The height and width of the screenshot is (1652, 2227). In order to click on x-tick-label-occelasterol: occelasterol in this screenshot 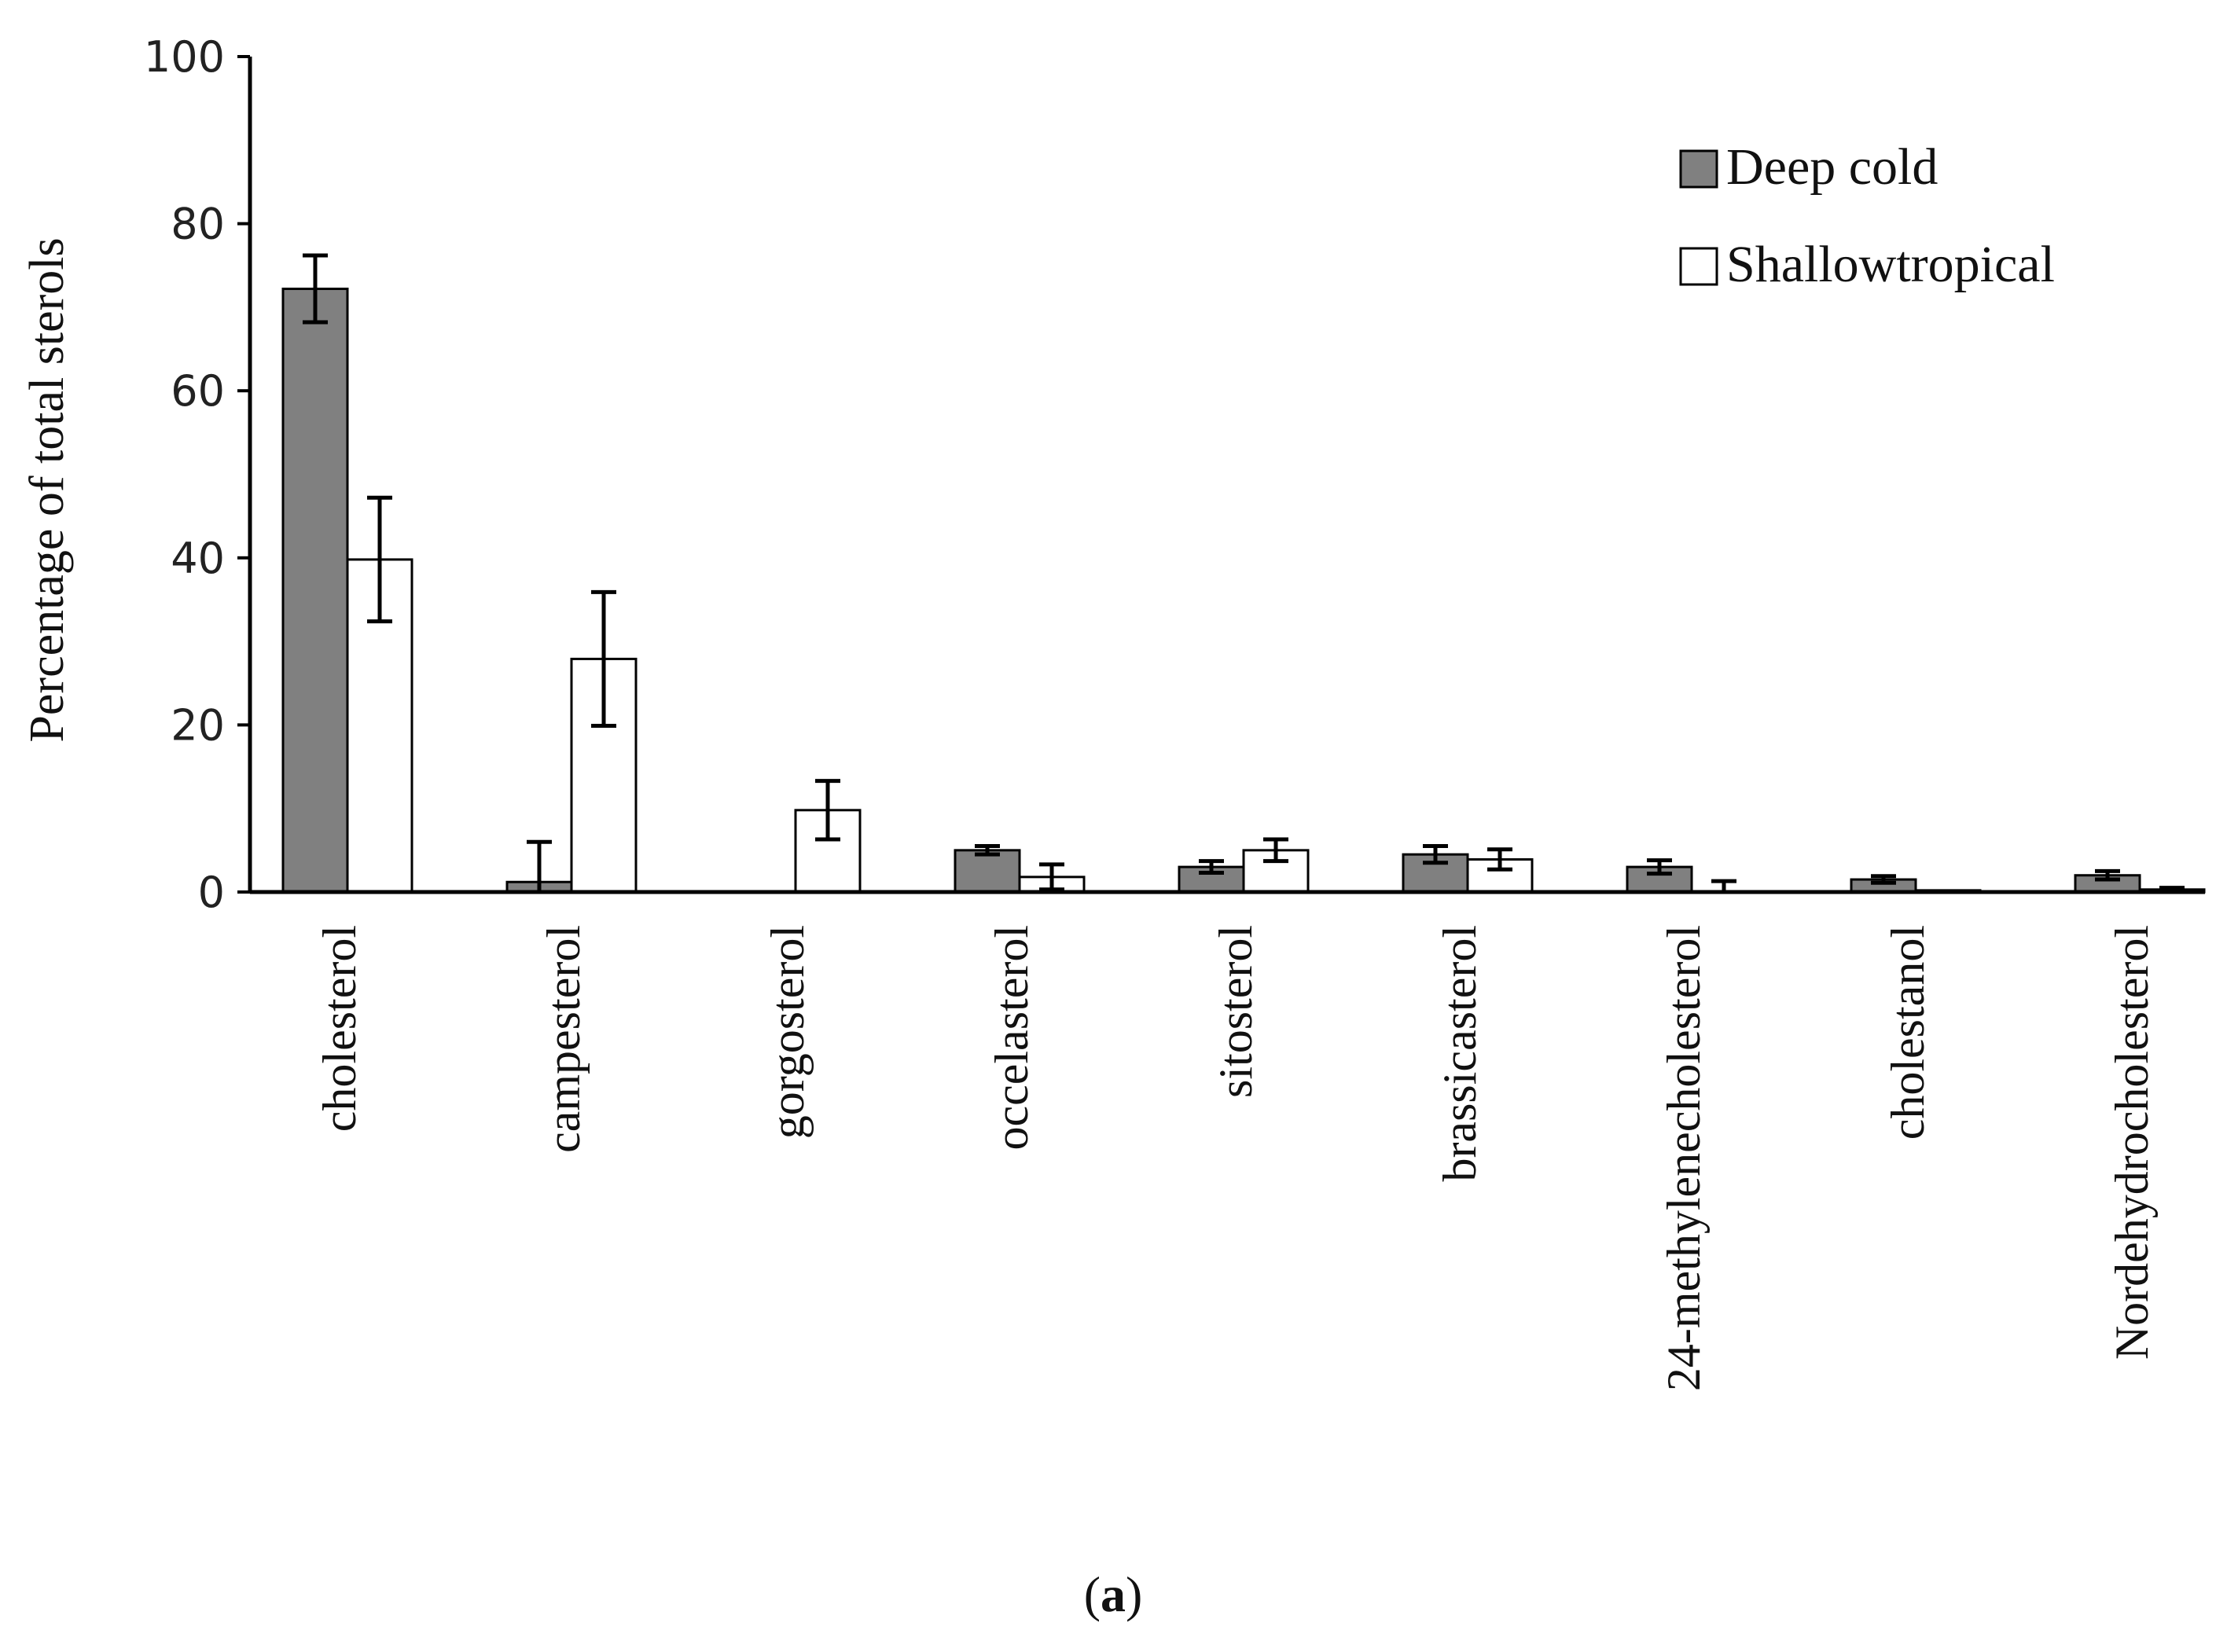, I will do `click(1012, 1038)`.